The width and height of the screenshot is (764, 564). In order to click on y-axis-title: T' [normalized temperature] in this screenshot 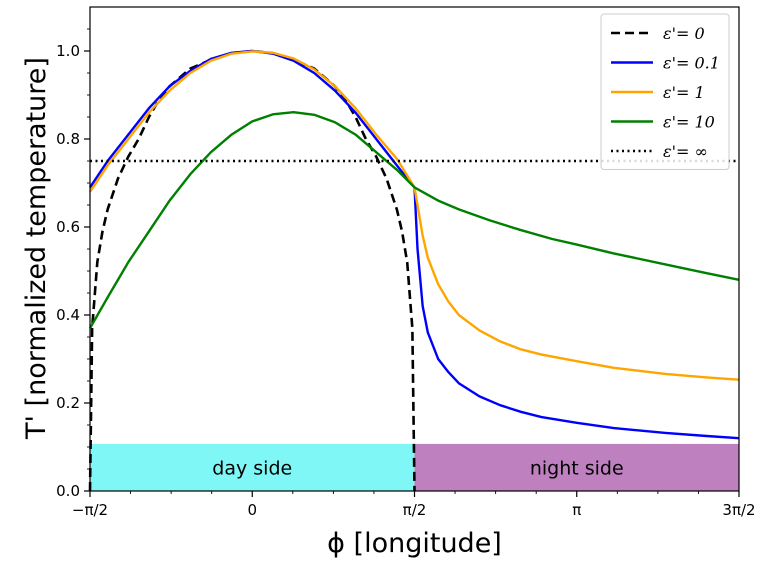, I will do `click(36, 248)`.